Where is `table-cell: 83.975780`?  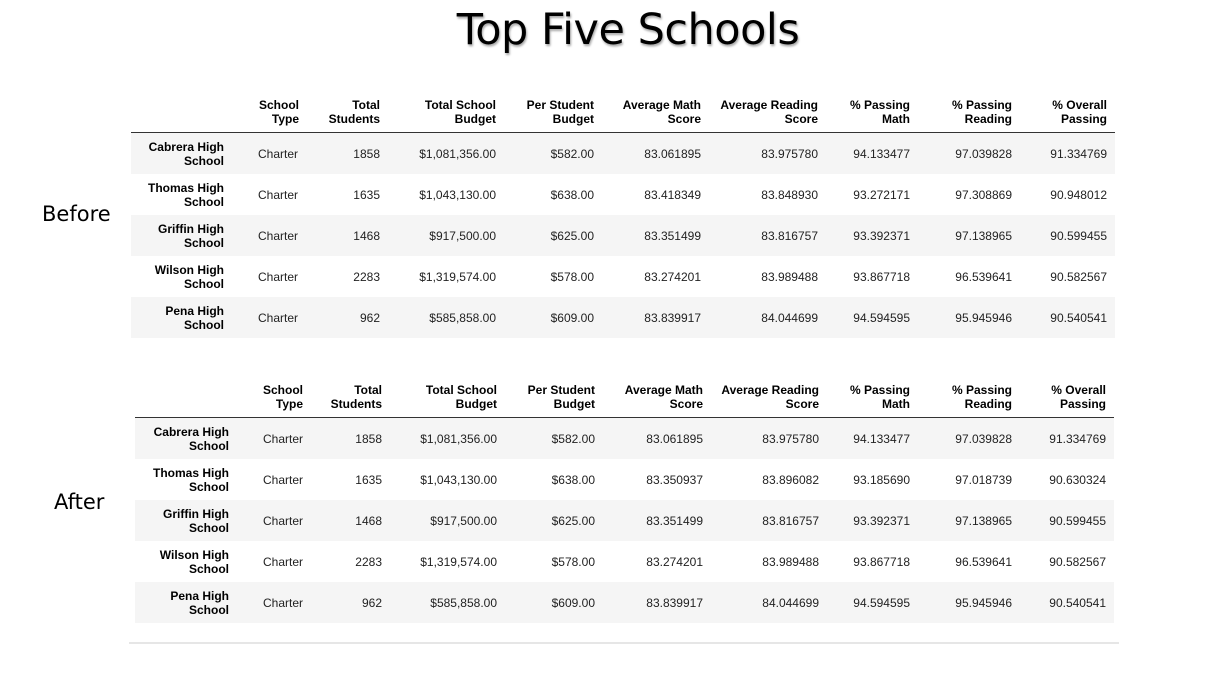 table-cell: 83.975780 is located at coordinates (767, 153).